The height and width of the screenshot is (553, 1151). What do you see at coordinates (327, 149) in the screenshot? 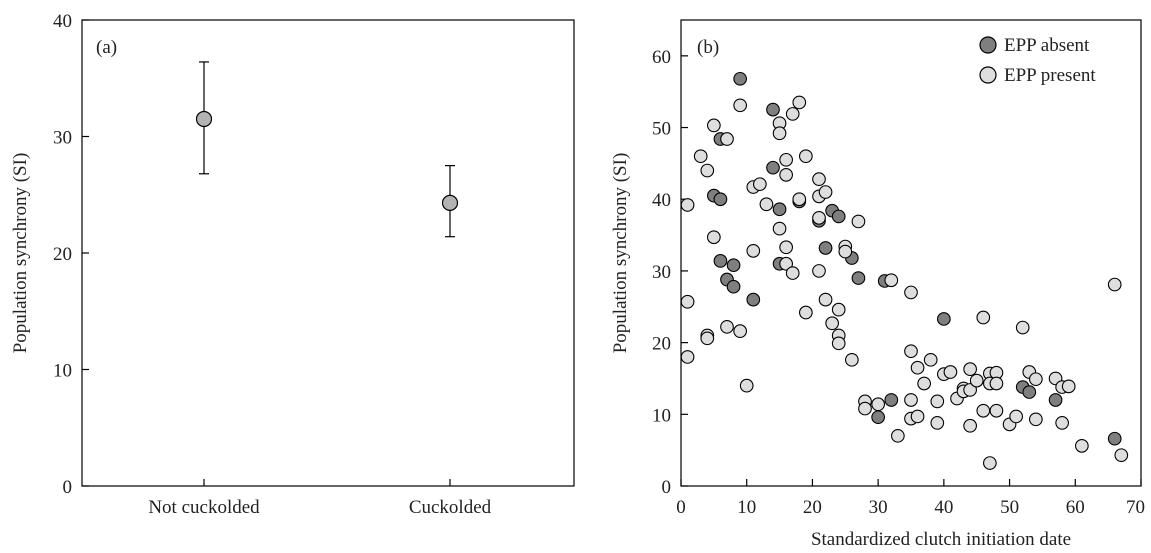
I see `panel-a-marks` at bounding box center [327, 149].